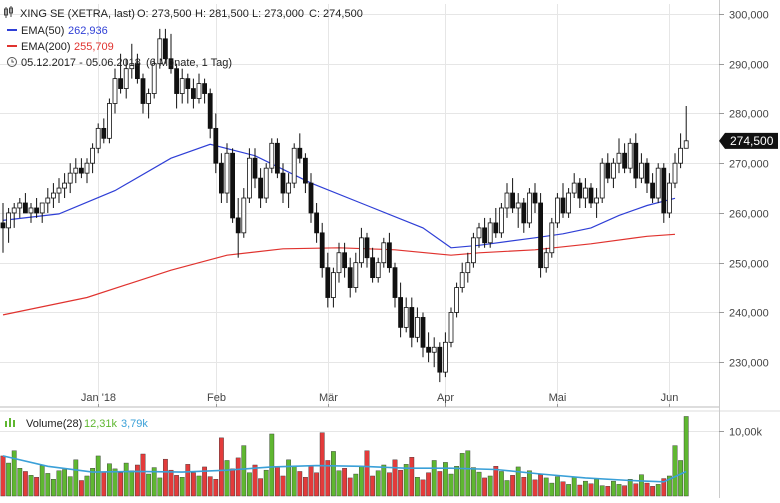 Image resolution: width=780 pixels, height=503 pixels. What do you see at coordinates (12, 62) in the screenshot?
I see `clock-icon` at bounding box center [12, 62].